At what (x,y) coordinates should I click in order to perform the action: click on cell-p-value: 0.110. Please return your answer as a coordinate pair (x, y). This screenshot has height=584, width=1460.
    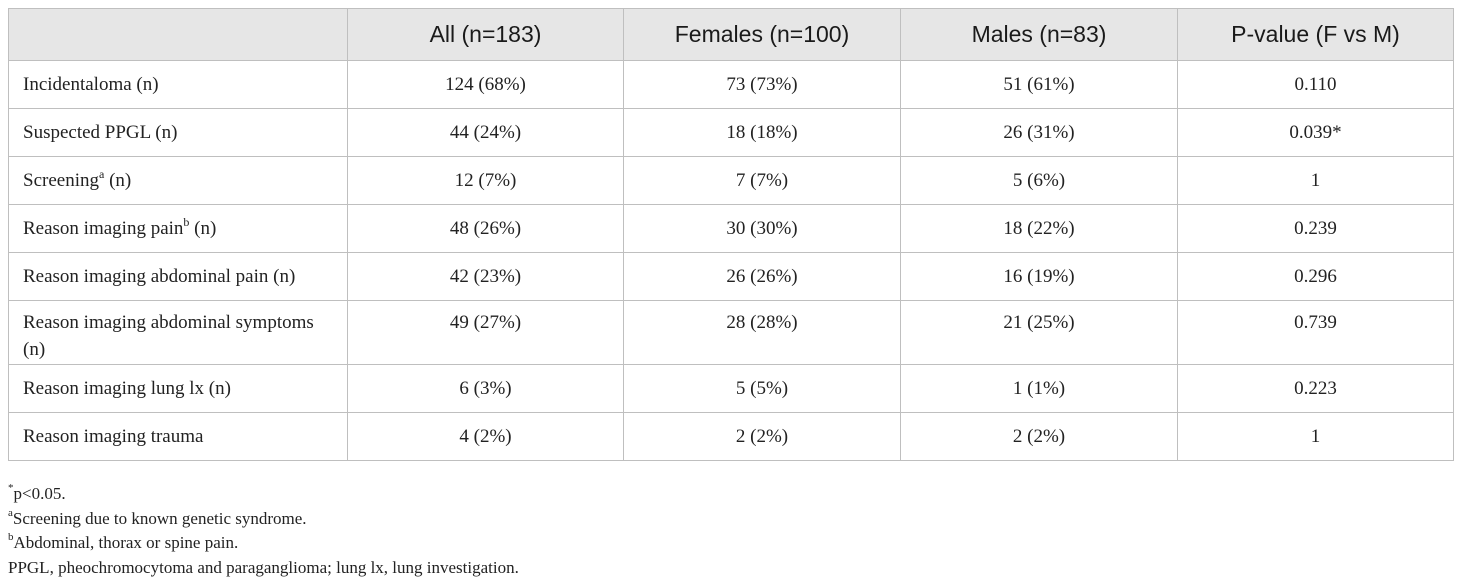
    Looking at the image, I should click on (1315, 84).